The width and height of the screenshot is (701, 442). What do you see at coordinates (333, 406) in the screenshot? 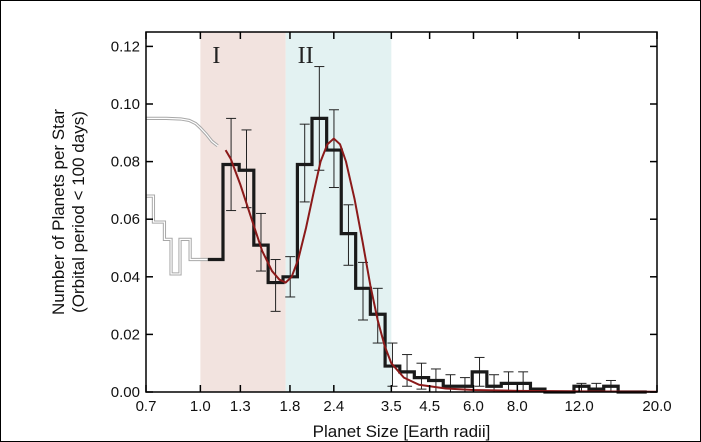
I see `x-tick-label-5: 2.4` at bounding box center [333, 406].